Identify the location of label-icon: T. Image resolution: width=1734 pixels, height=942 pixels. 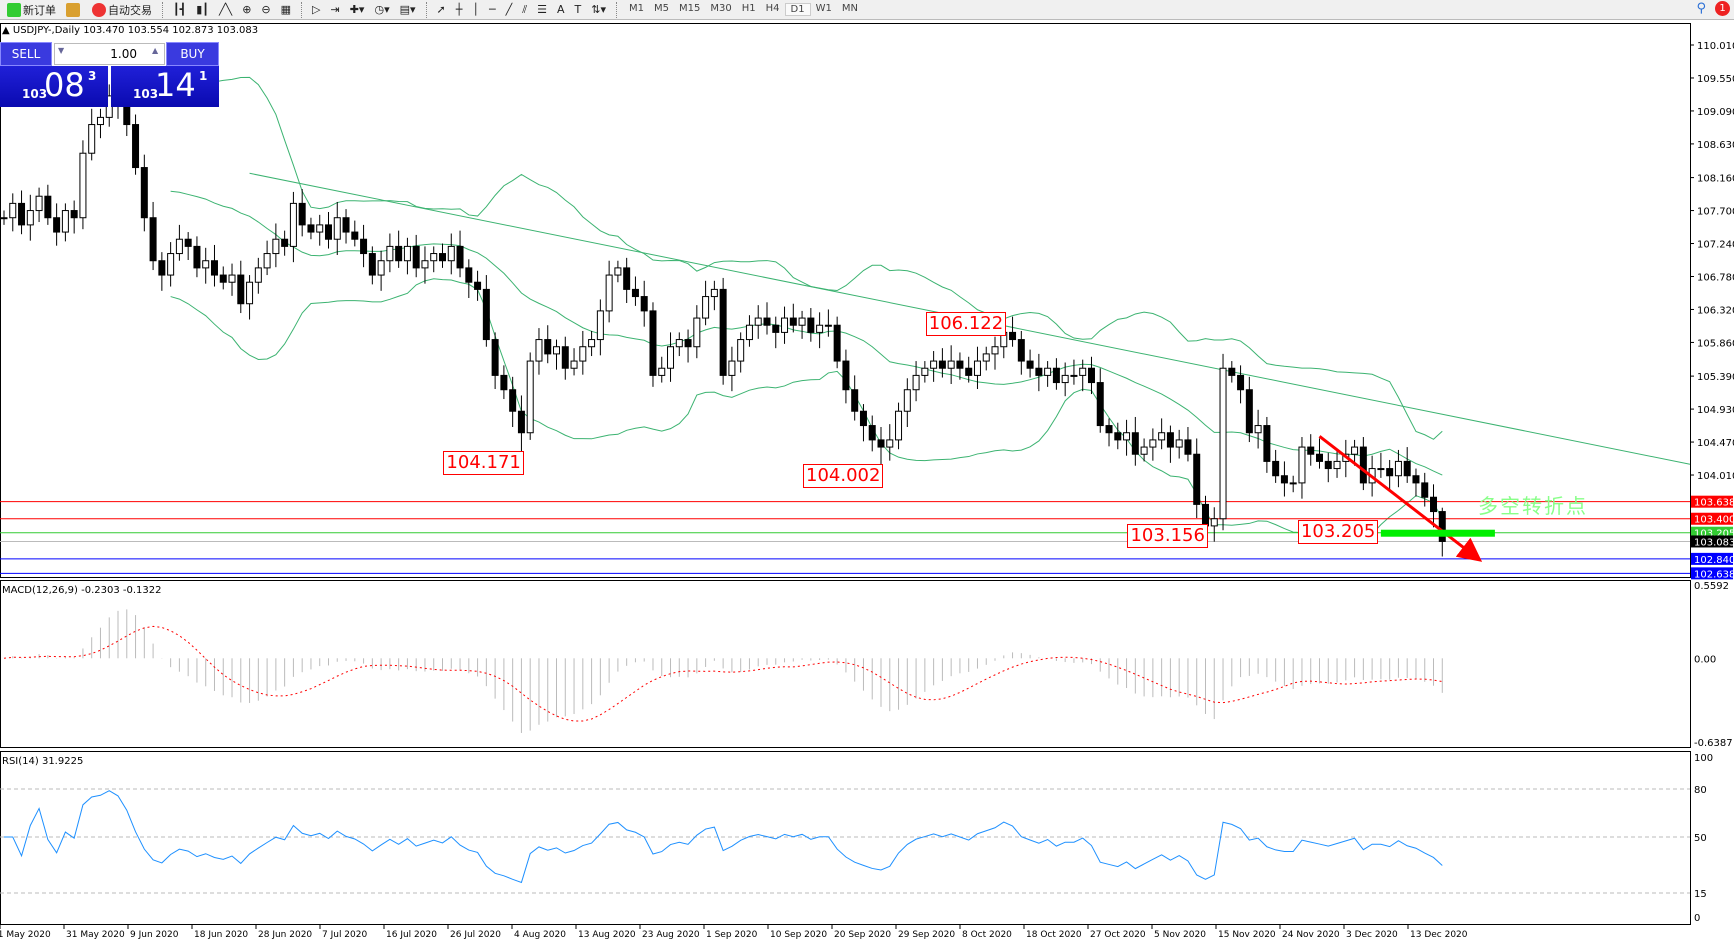
(578, 9).